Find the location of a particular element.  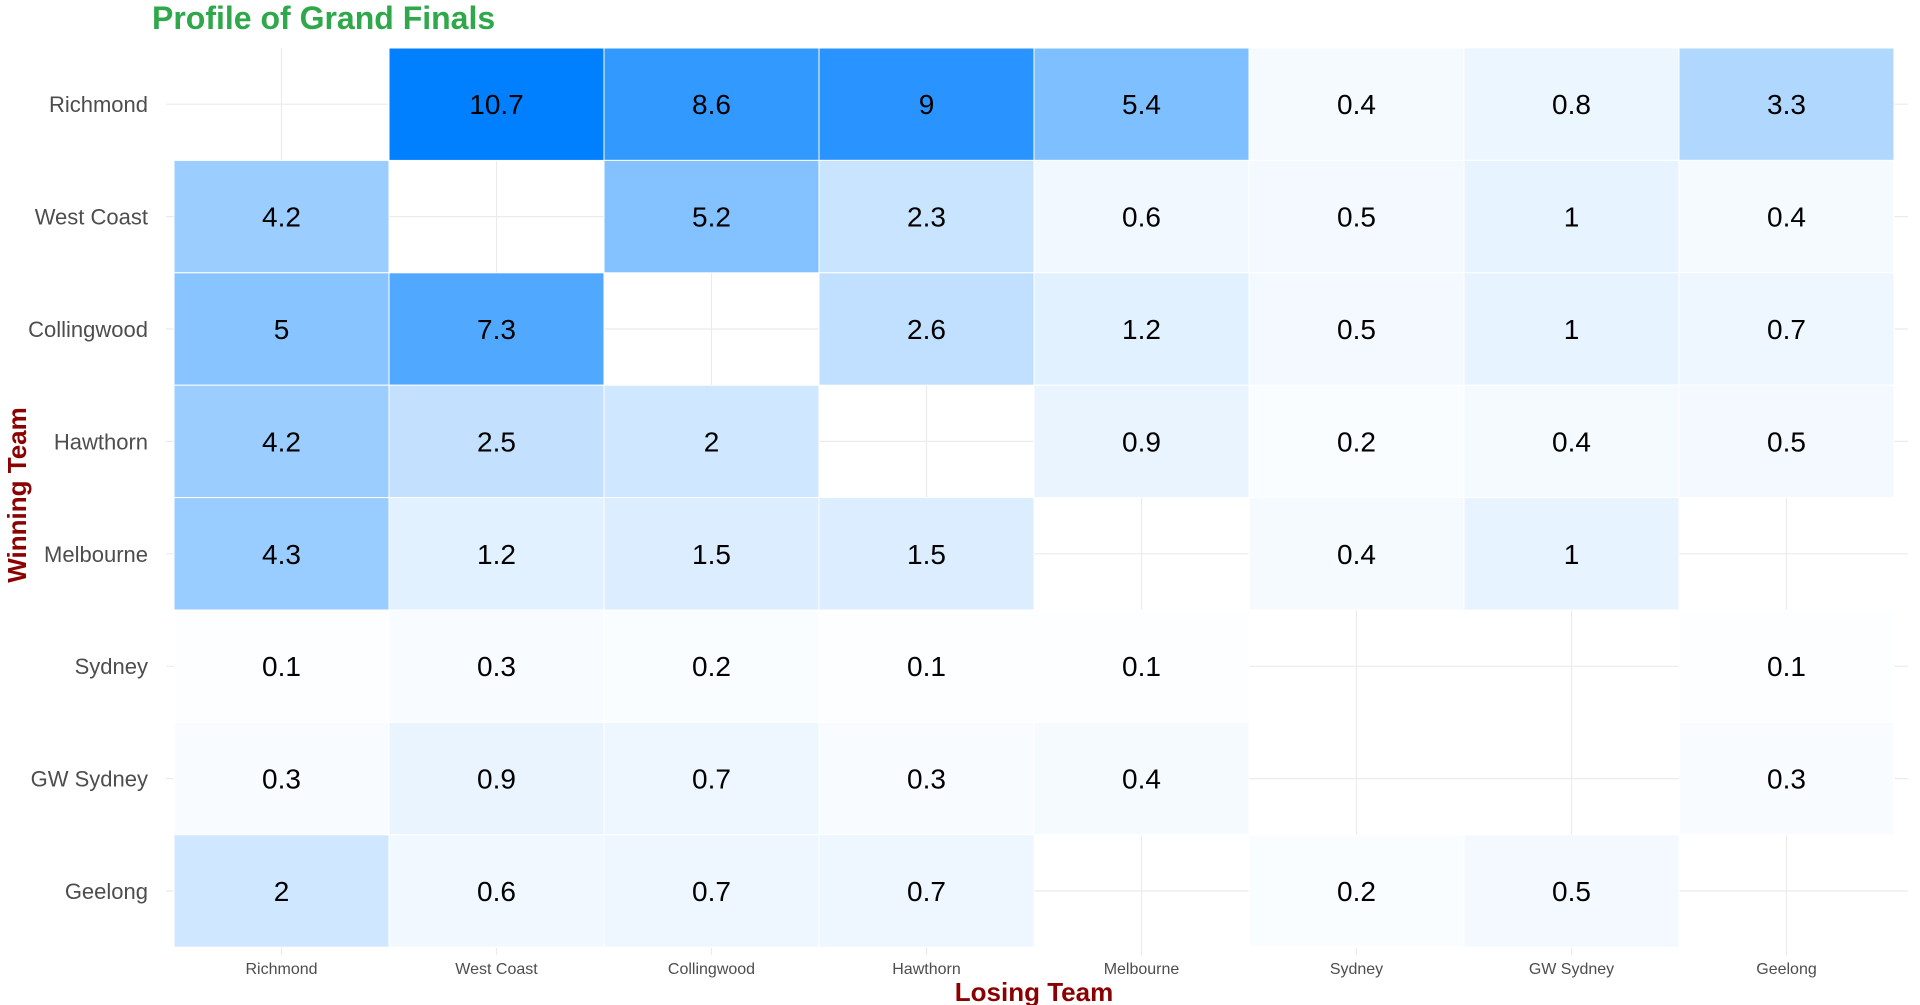

cell-value-label: 4.3 is located at coordinates (281, 554).